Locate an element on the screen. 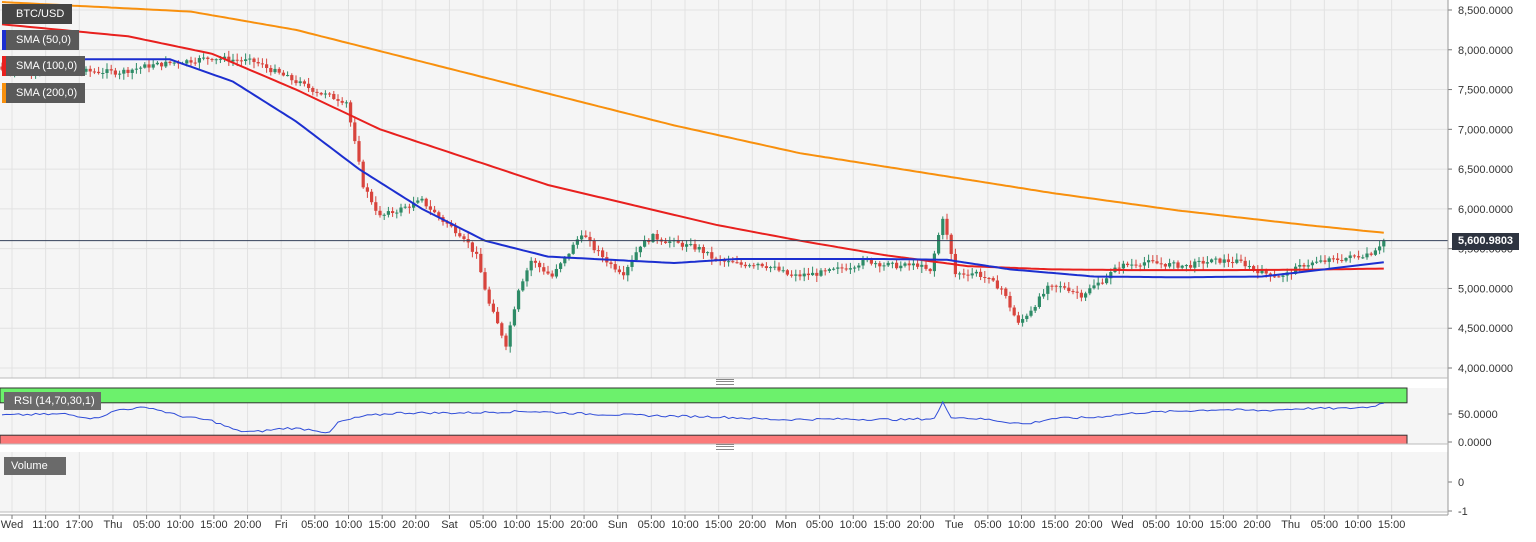 The width and height of the screenshot is (1536, 542). volume-pane-label: Volume is located at coordinates (35, 466).